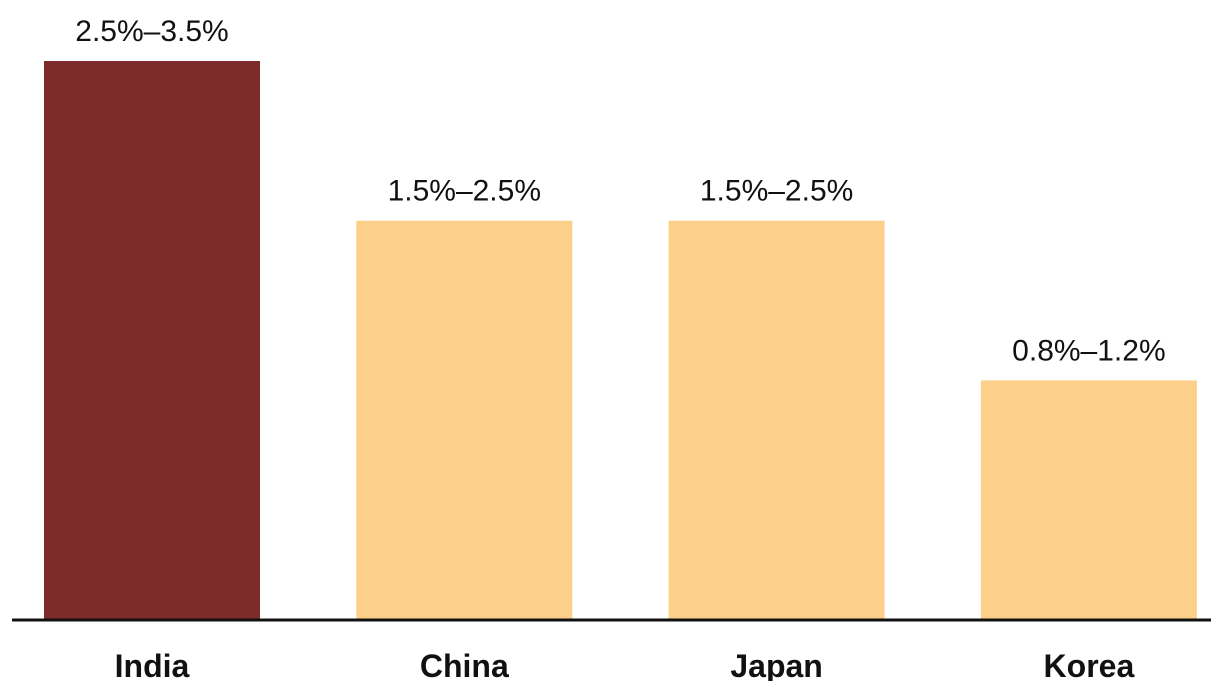  I want to click on data-label-korea: 0.8%–1.2%, so click(1088, 350).